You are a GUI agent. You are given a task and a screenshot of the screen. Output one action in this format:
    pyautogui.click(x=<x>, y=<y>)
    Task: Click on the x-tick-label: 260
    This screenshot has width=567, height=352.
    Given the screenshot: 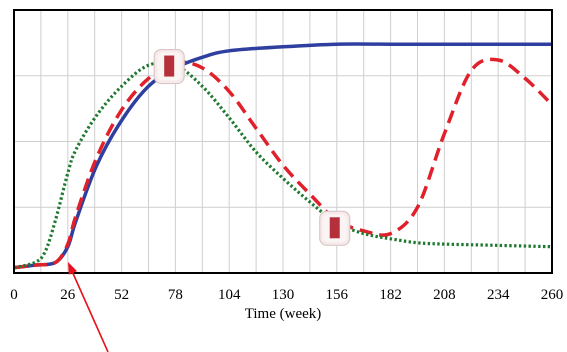 What is the action you would take?
    pyautogui.click(x=552, y=295)
    